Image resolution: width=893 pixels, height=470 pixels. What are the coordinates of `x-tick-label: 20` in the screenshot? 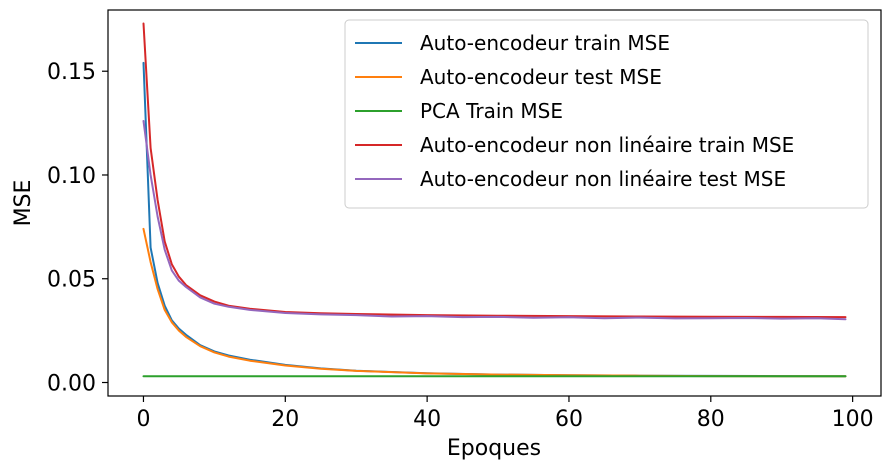 It's located at (285, 419).